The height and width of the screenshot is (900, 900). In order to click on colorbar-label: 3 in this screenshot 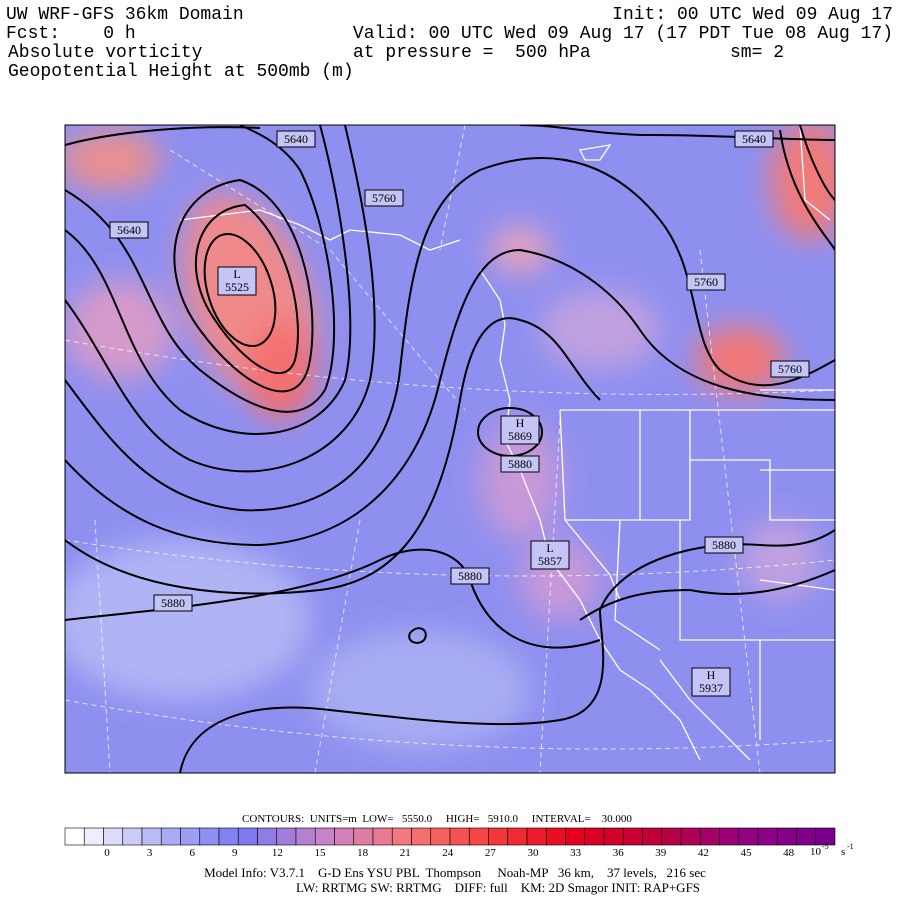, I will do `click(150, 853)`.